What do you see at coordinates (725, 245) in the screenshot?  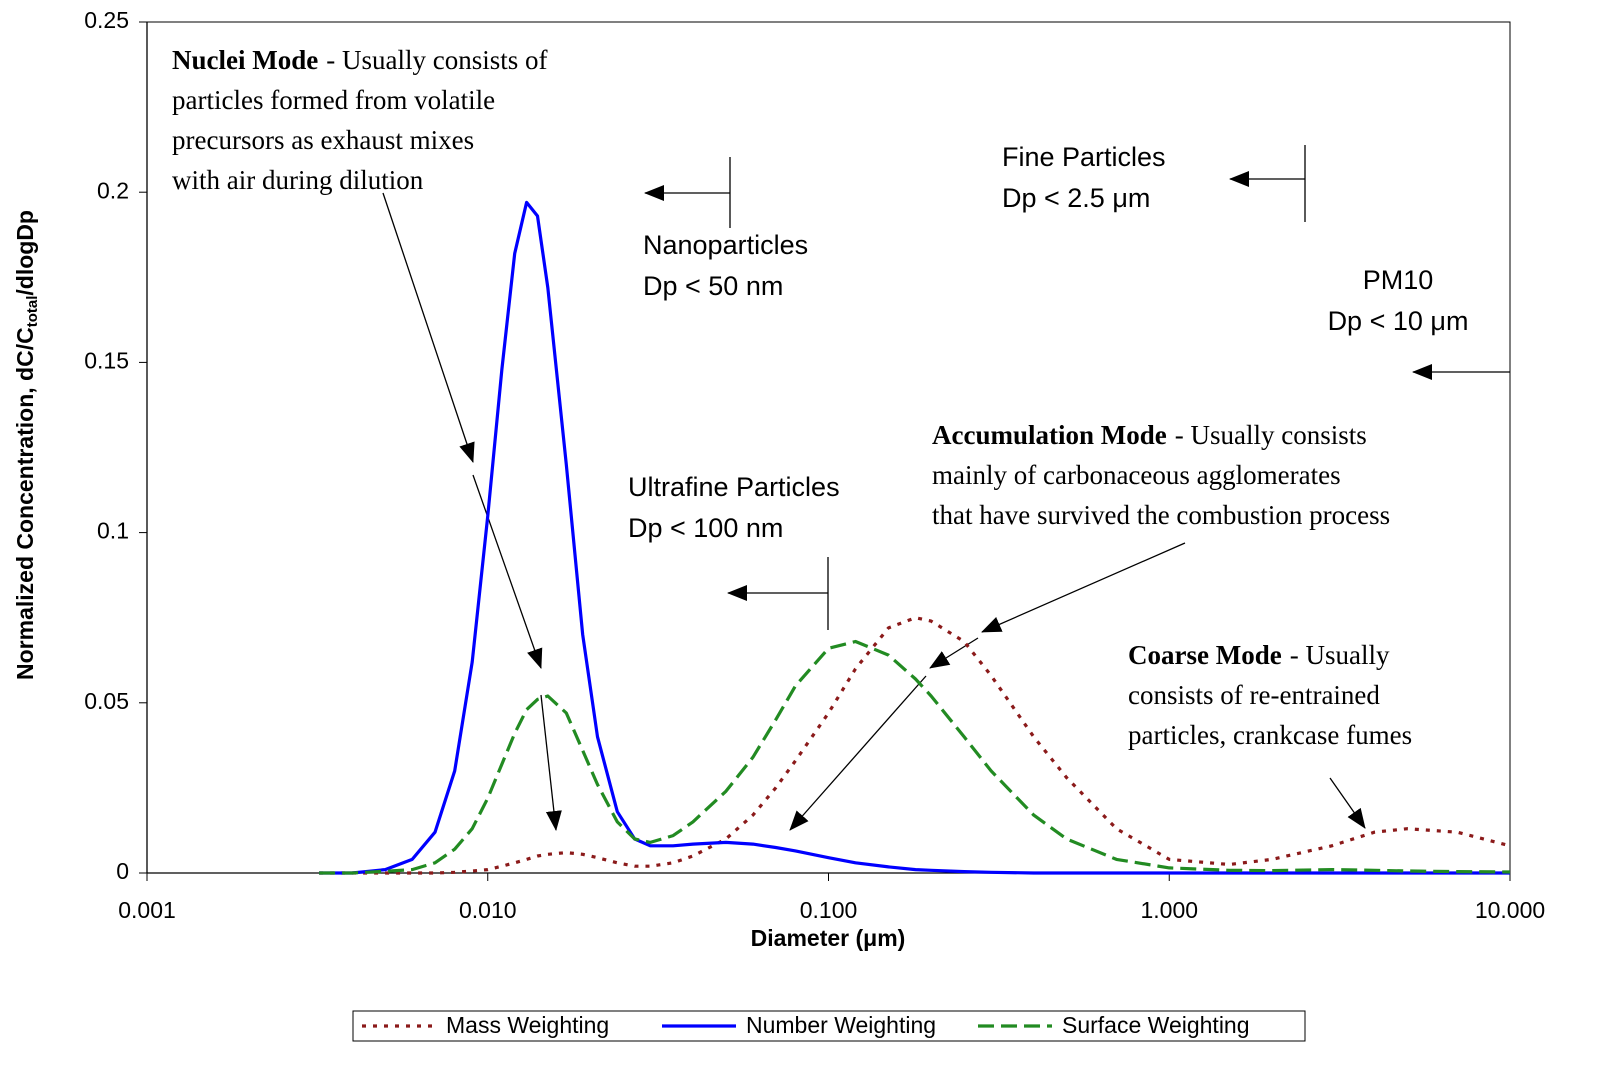 I see `range-name: Nanoparticles` at bounding box center [725, 245].